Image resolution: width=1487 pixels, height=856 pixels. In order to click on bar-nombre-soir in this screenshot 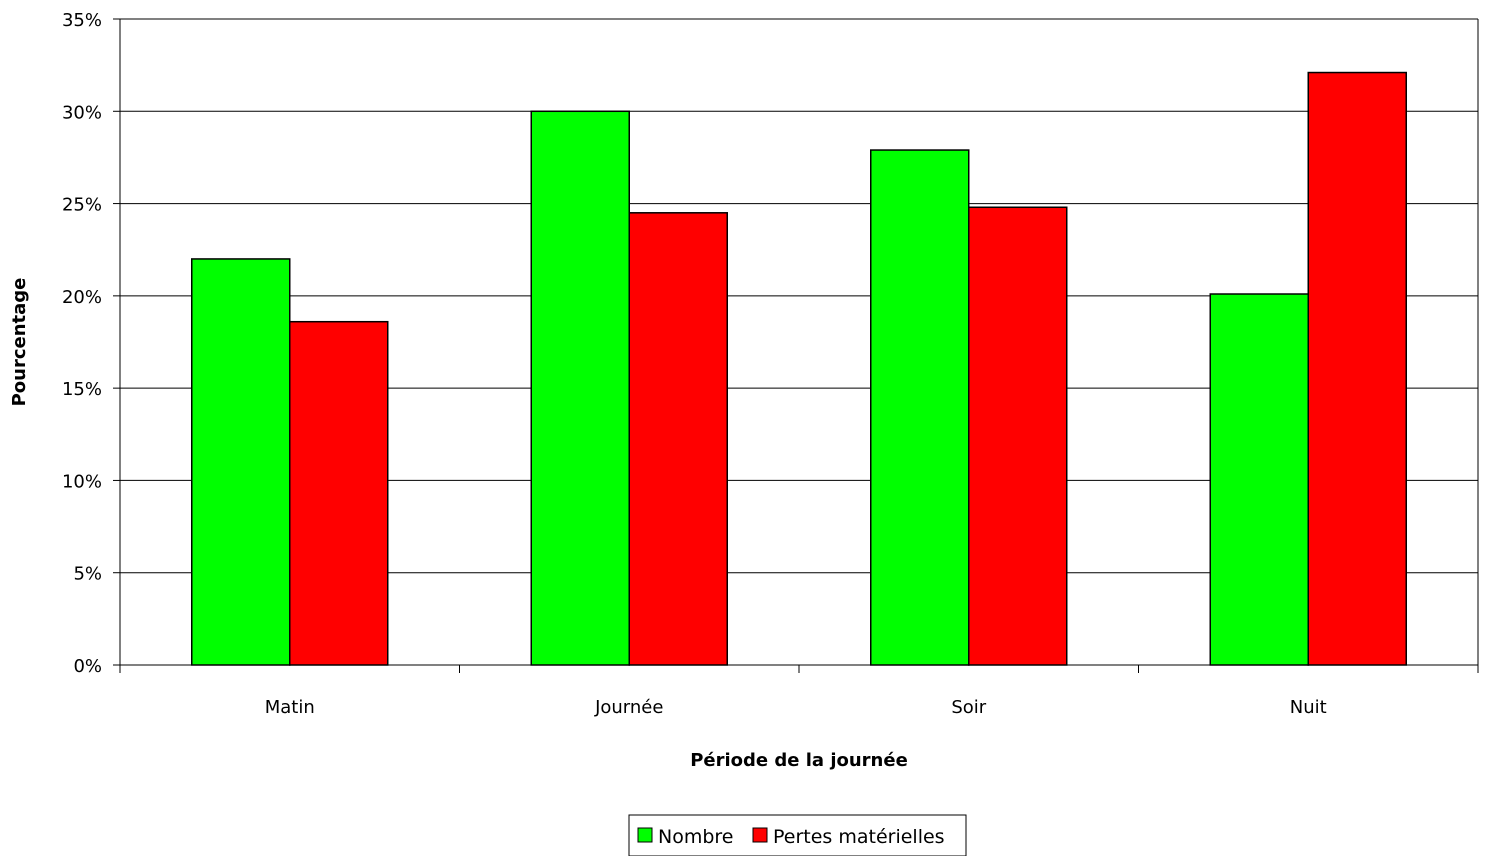, I will do `click(920, 407)`.